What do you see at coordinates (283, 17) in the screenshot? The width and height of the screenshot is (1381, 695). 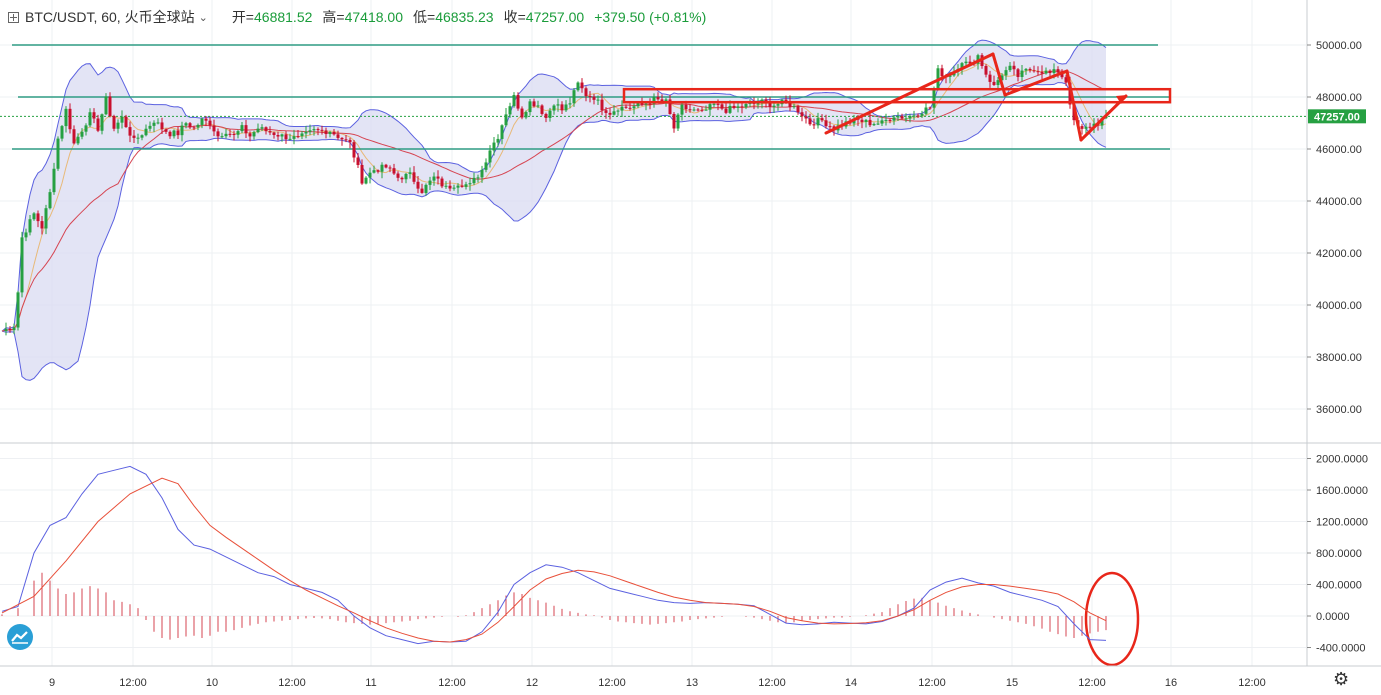 I see `open-value: 46881.52` at bounding box center [283, 17].